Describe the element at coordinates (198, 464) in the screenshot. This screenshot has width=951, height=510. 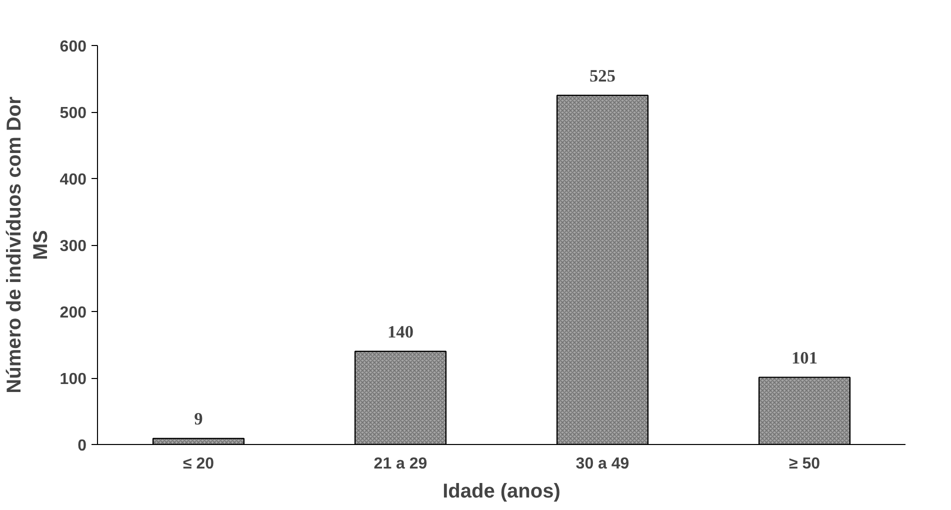
I see `x-tick-label: ≤ 20` at that location.